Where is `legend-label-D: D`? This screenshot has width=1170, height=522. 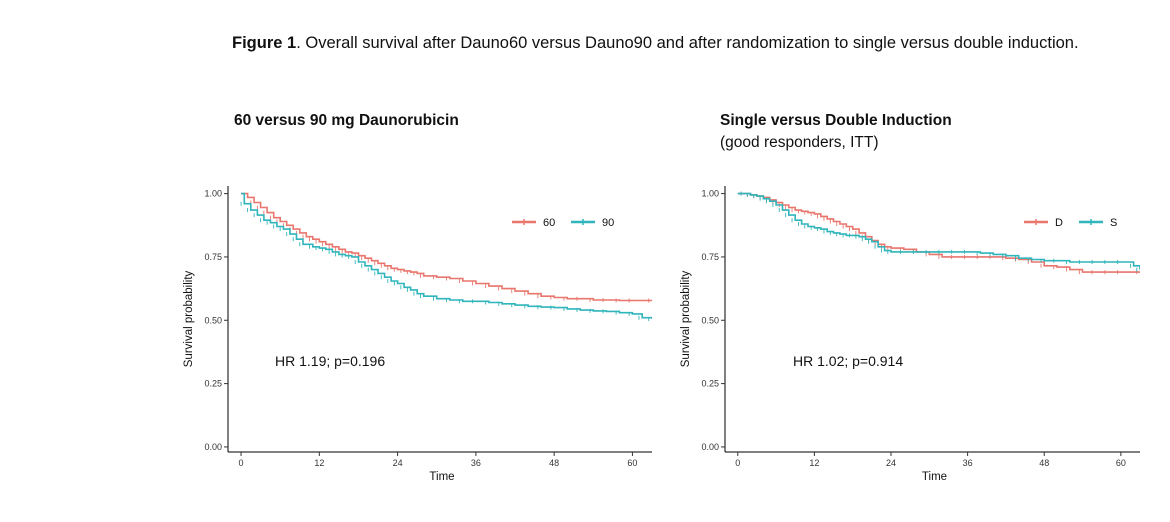
legend-label-D: D is located at coordinates (1059, 223).